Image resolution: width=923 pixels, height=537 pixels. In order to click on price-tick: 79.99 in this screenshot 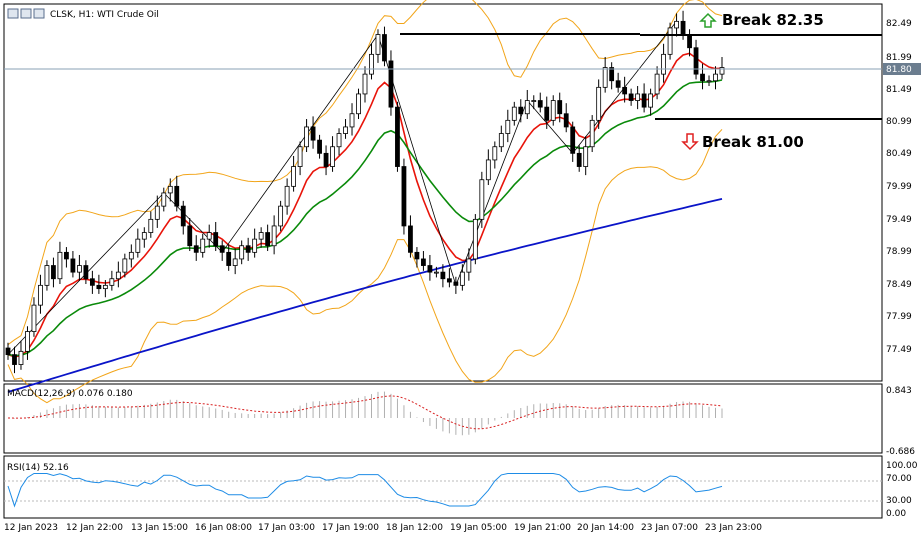, I will do `click(899, 187)`.